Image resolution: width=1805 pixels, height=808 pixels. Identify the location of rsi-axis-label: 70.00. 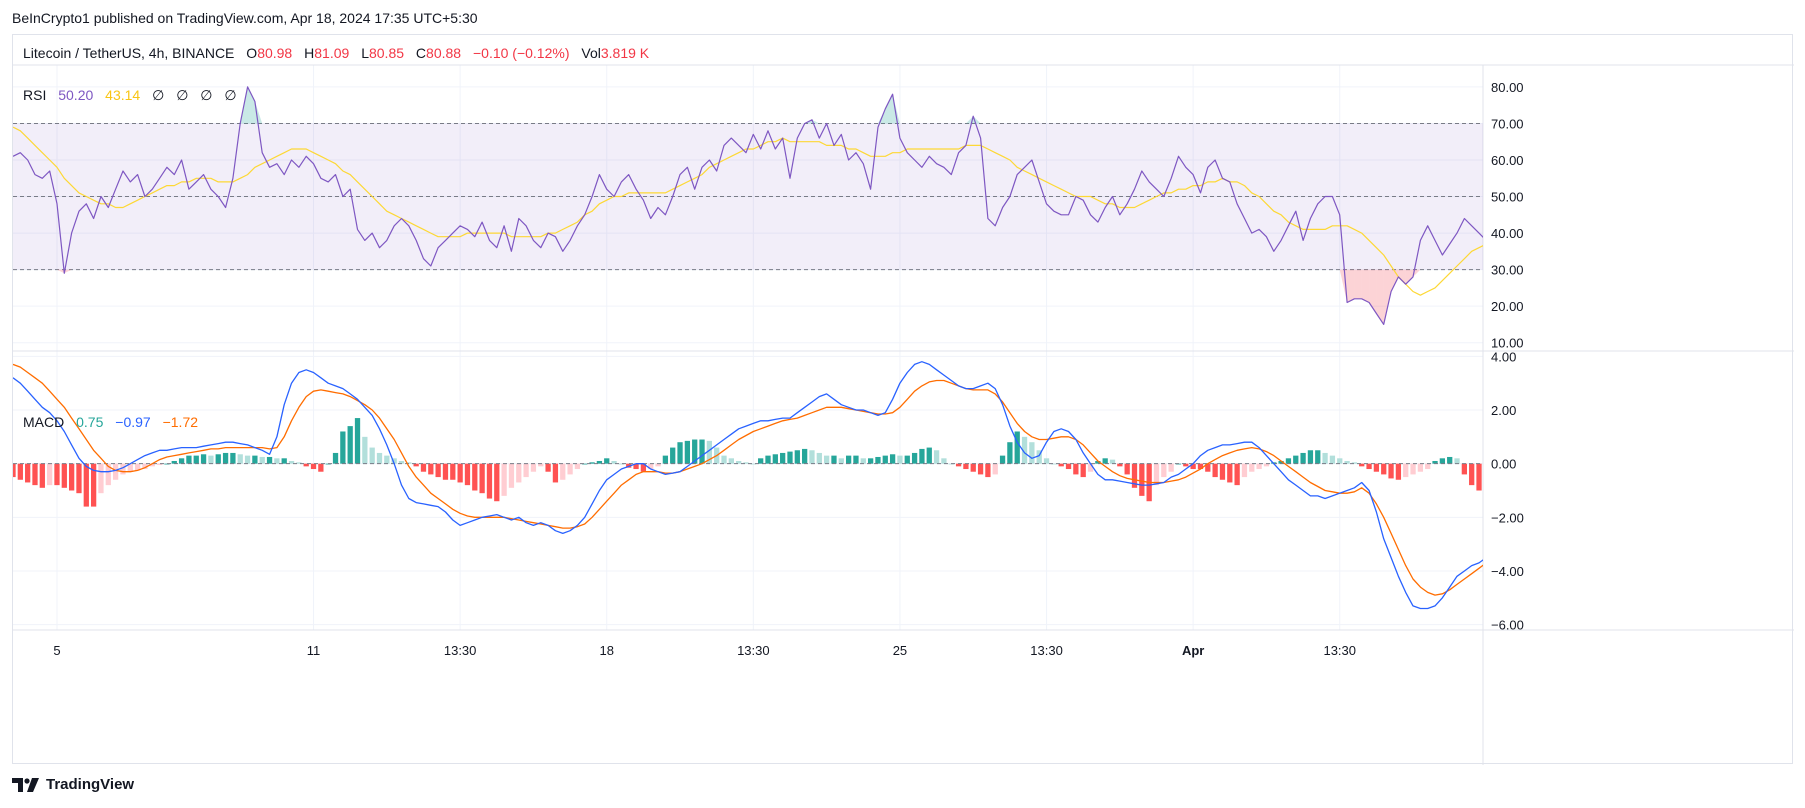
(1507, 123).